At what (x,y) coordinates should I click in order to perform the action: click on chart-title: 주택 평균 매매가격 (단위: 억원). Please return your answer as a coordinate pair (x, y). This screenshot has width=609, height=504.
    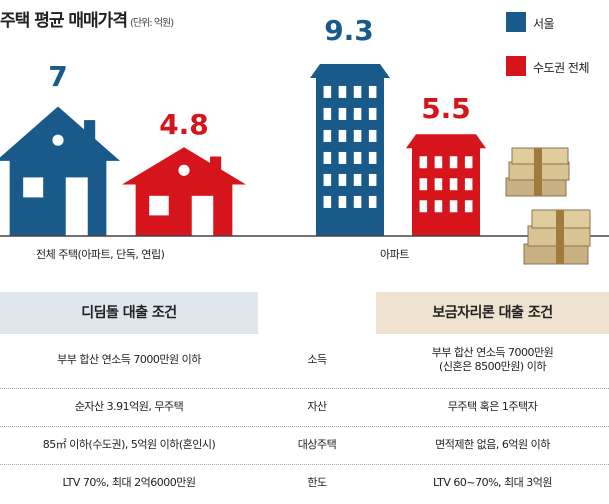
    Looking at the image, I should click on (87, 18).